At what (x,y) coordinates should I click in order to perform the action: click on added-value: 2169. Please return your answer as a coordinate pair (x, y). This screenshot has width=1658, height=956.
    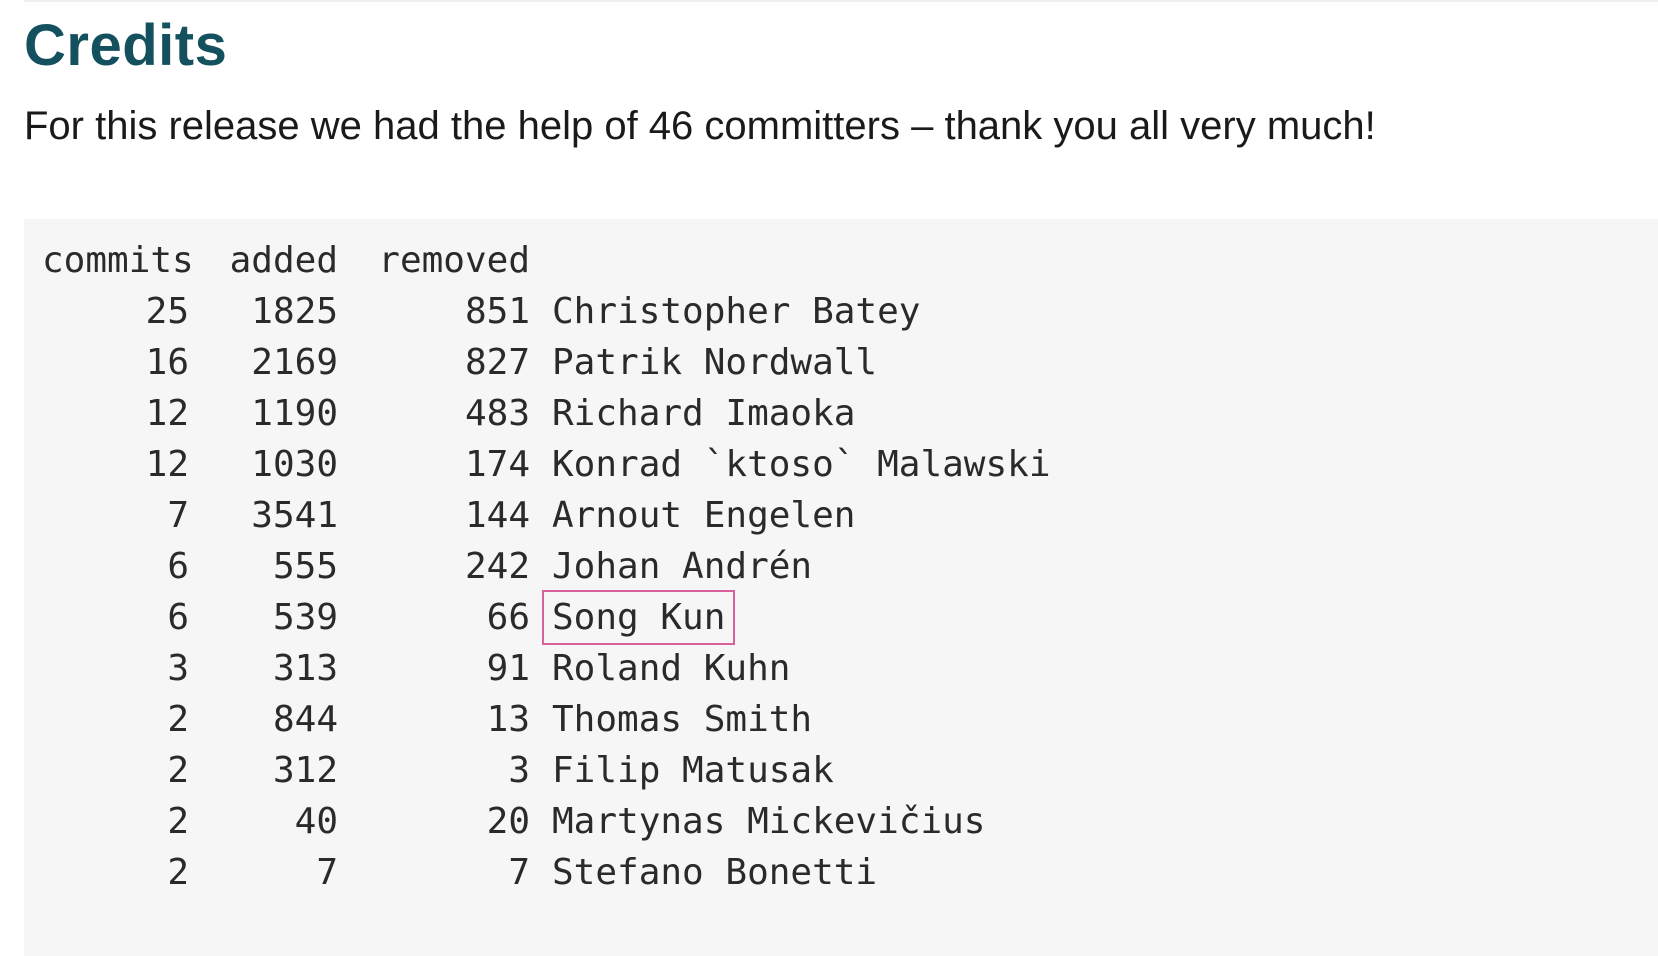
    Looking at the image, I should click on (294, 362).